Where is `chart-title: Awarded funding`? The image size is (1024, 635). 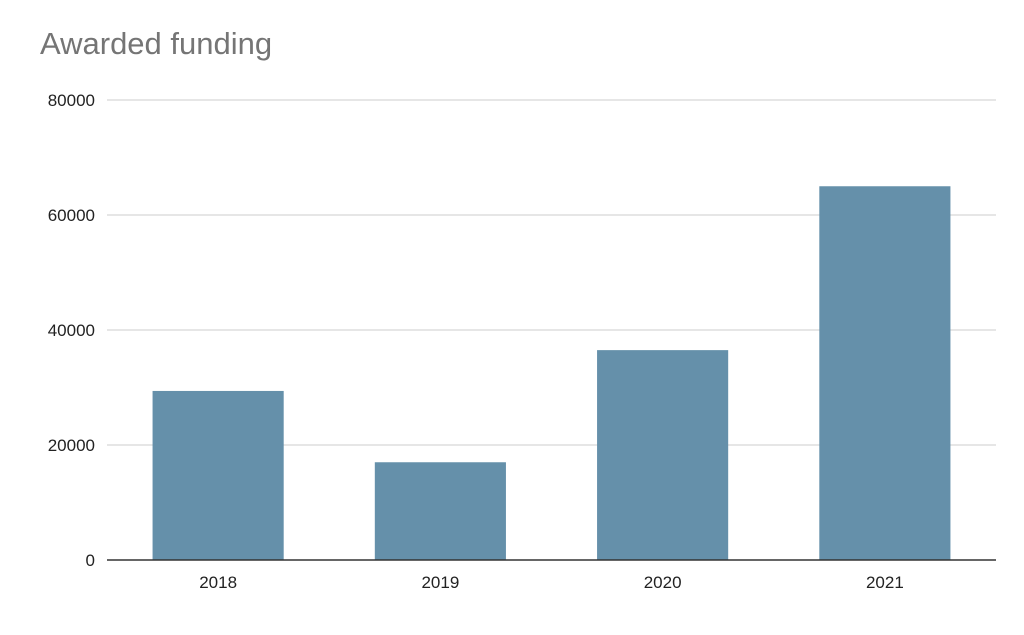 chart-title: Awarded funding is located at coordinates (156, 43).